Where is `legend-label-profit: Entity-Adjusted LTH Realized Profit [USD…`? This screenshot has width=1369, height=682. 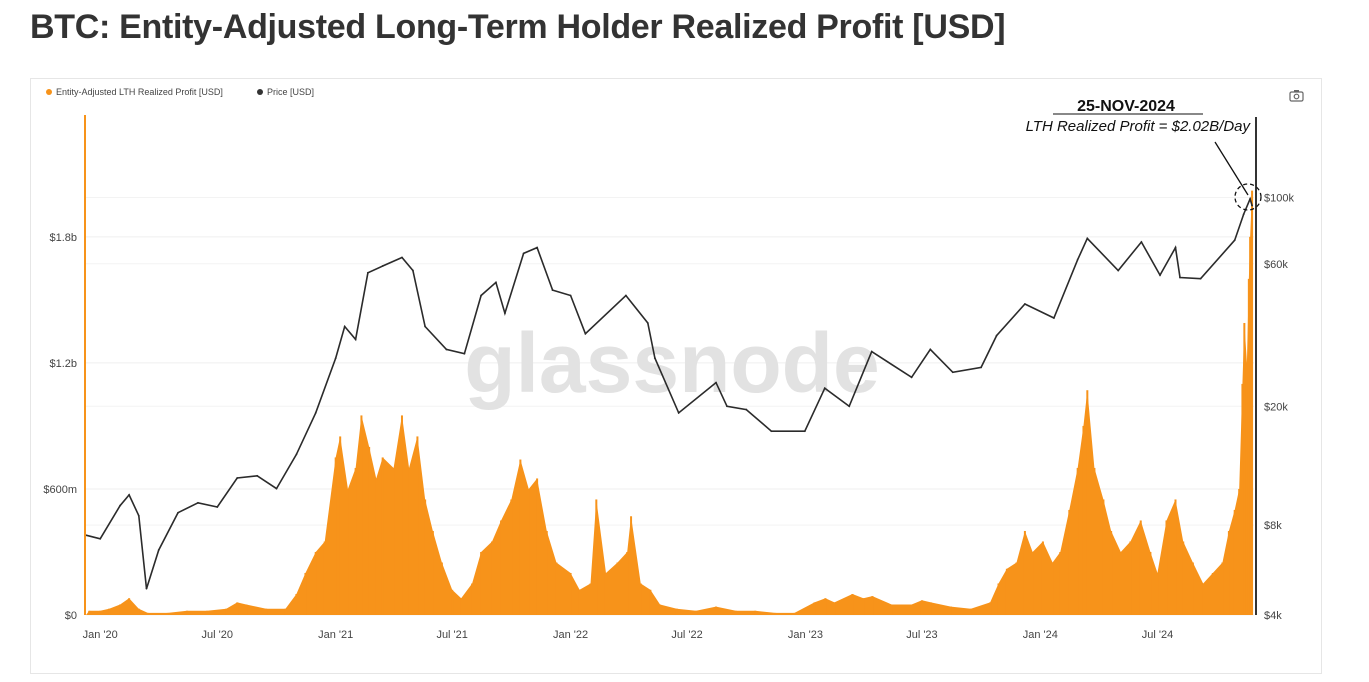
legend-label-profit: Entity-Adjusted LTH Realized Profit [USD… is located at coordinates (139, 92).